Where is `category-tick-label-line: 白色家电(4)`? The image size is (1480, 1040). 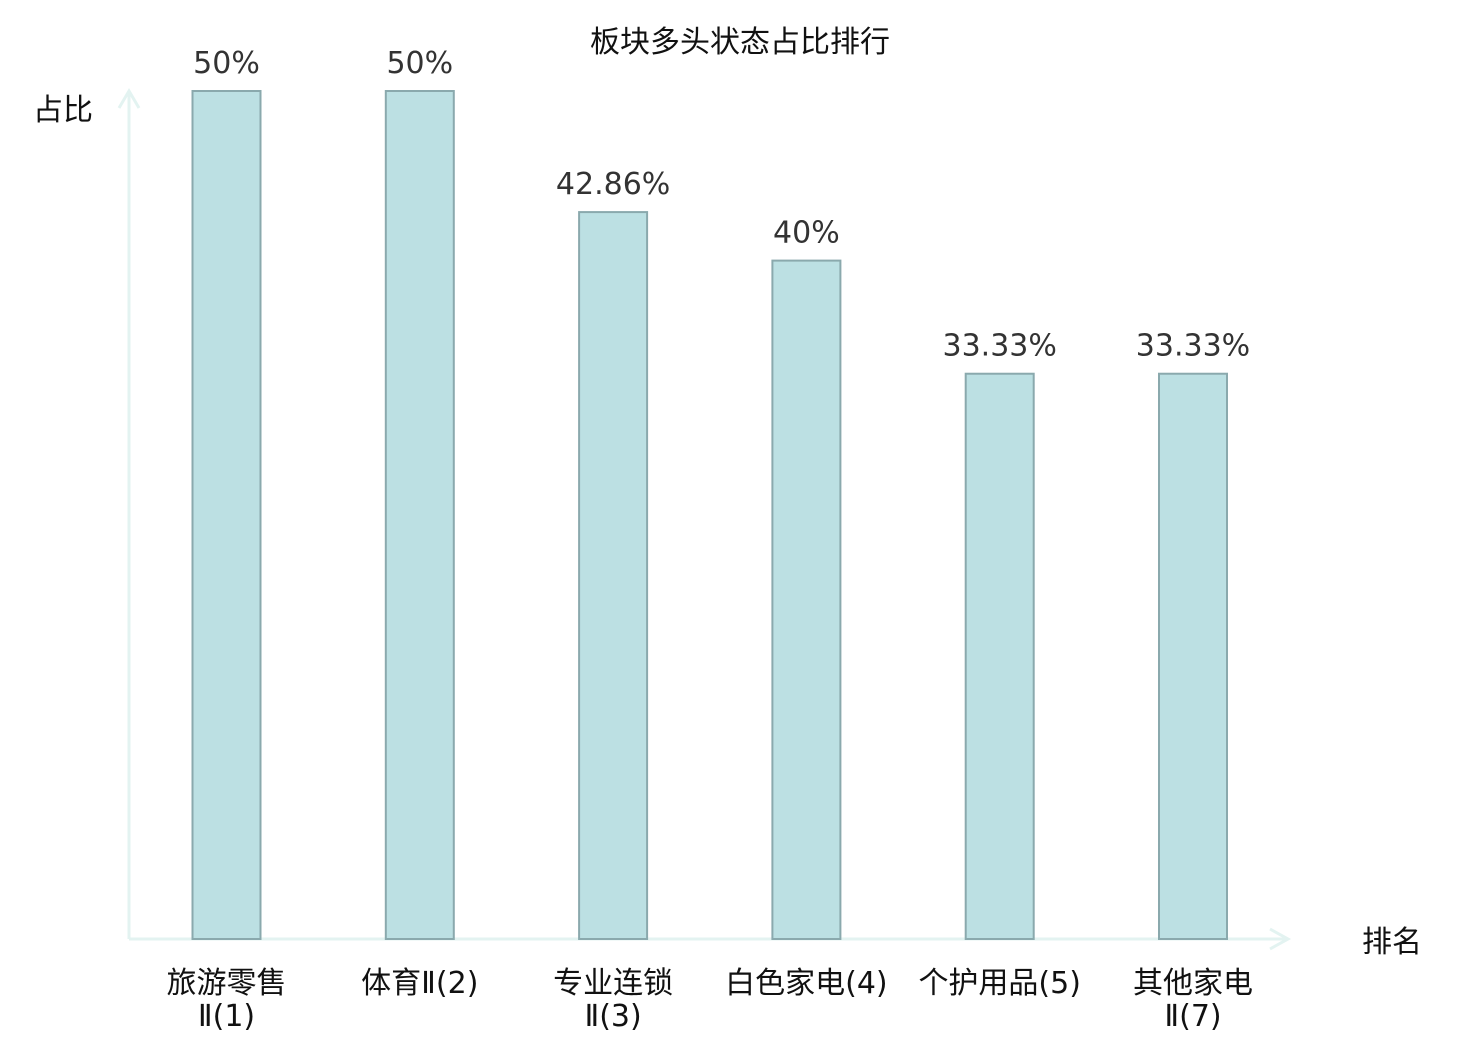 category-tick-label-line: 白色家电(4) is located at coordinates (806, 983).